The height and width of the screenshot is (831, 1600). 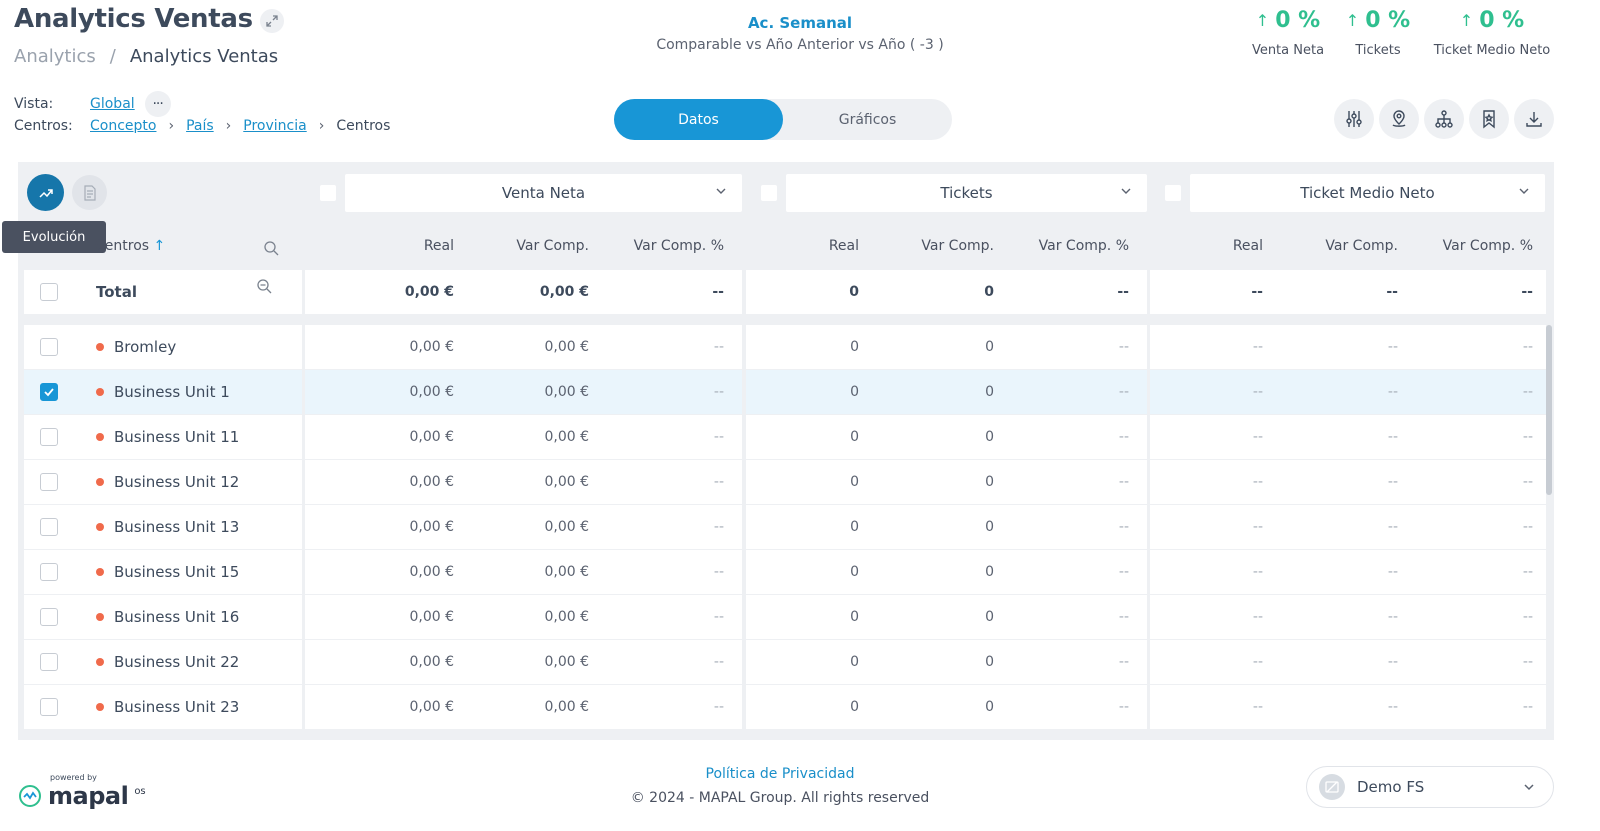 What do you see at coordinates (780, 774) in the screenshot?
I see `privacy-link: Política de Privacidad` at bounding box center [780, 774].